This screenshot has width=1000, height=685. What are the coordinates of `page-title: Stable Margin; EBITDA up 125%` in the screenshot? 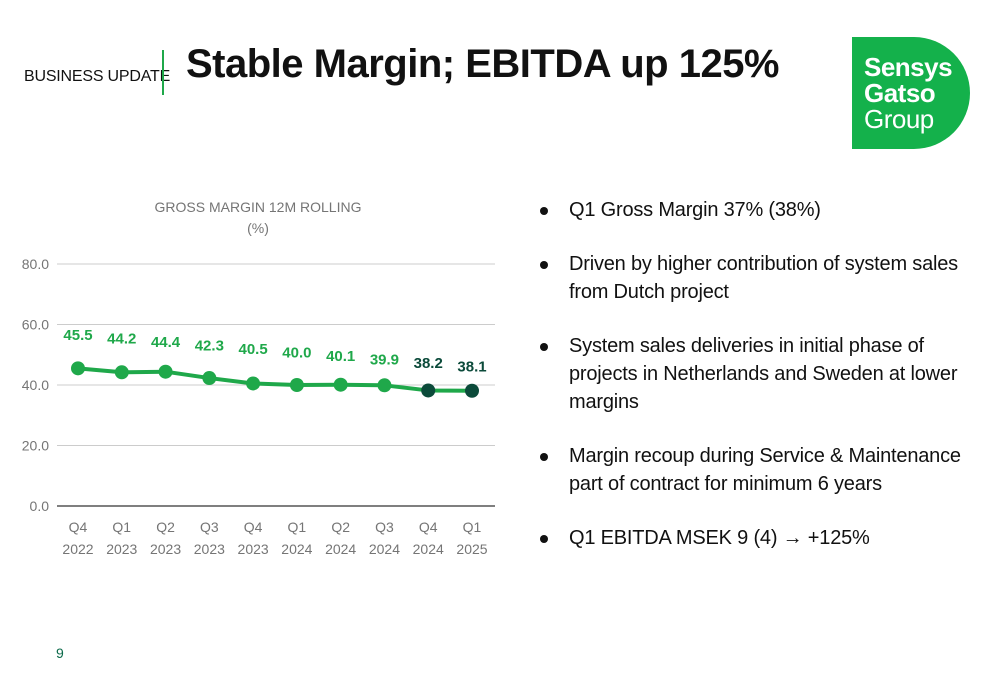 It's located at (483, 64).